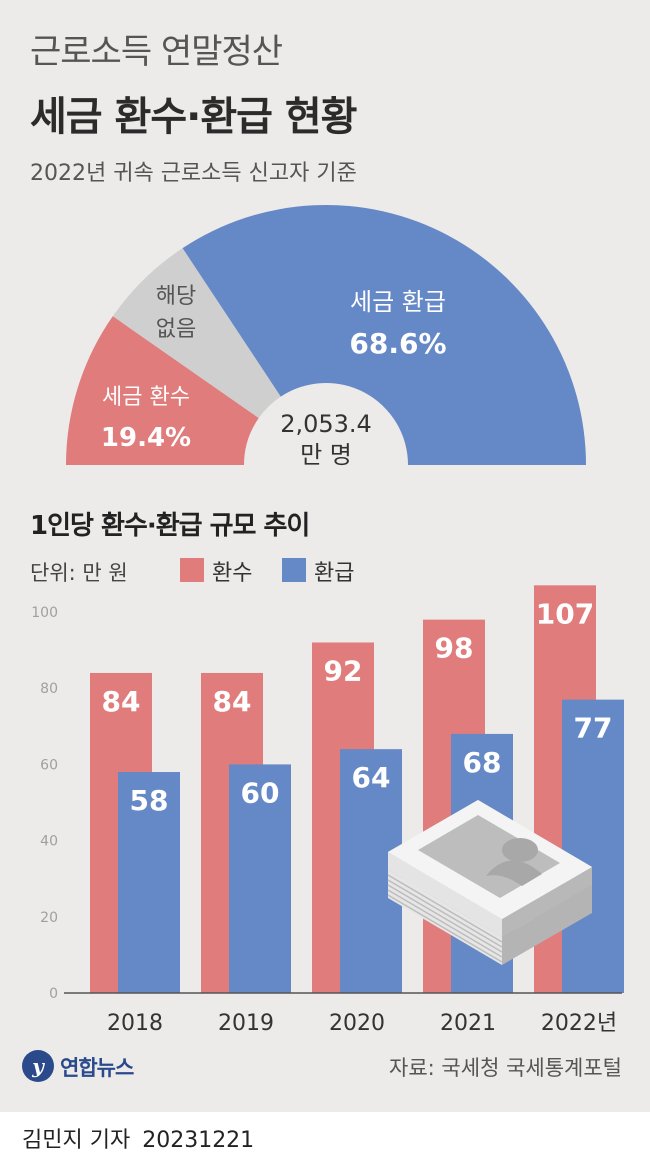 The image size is (650, 1162). I want to click on bar-collect-value-label: 107, so click(565, 613).